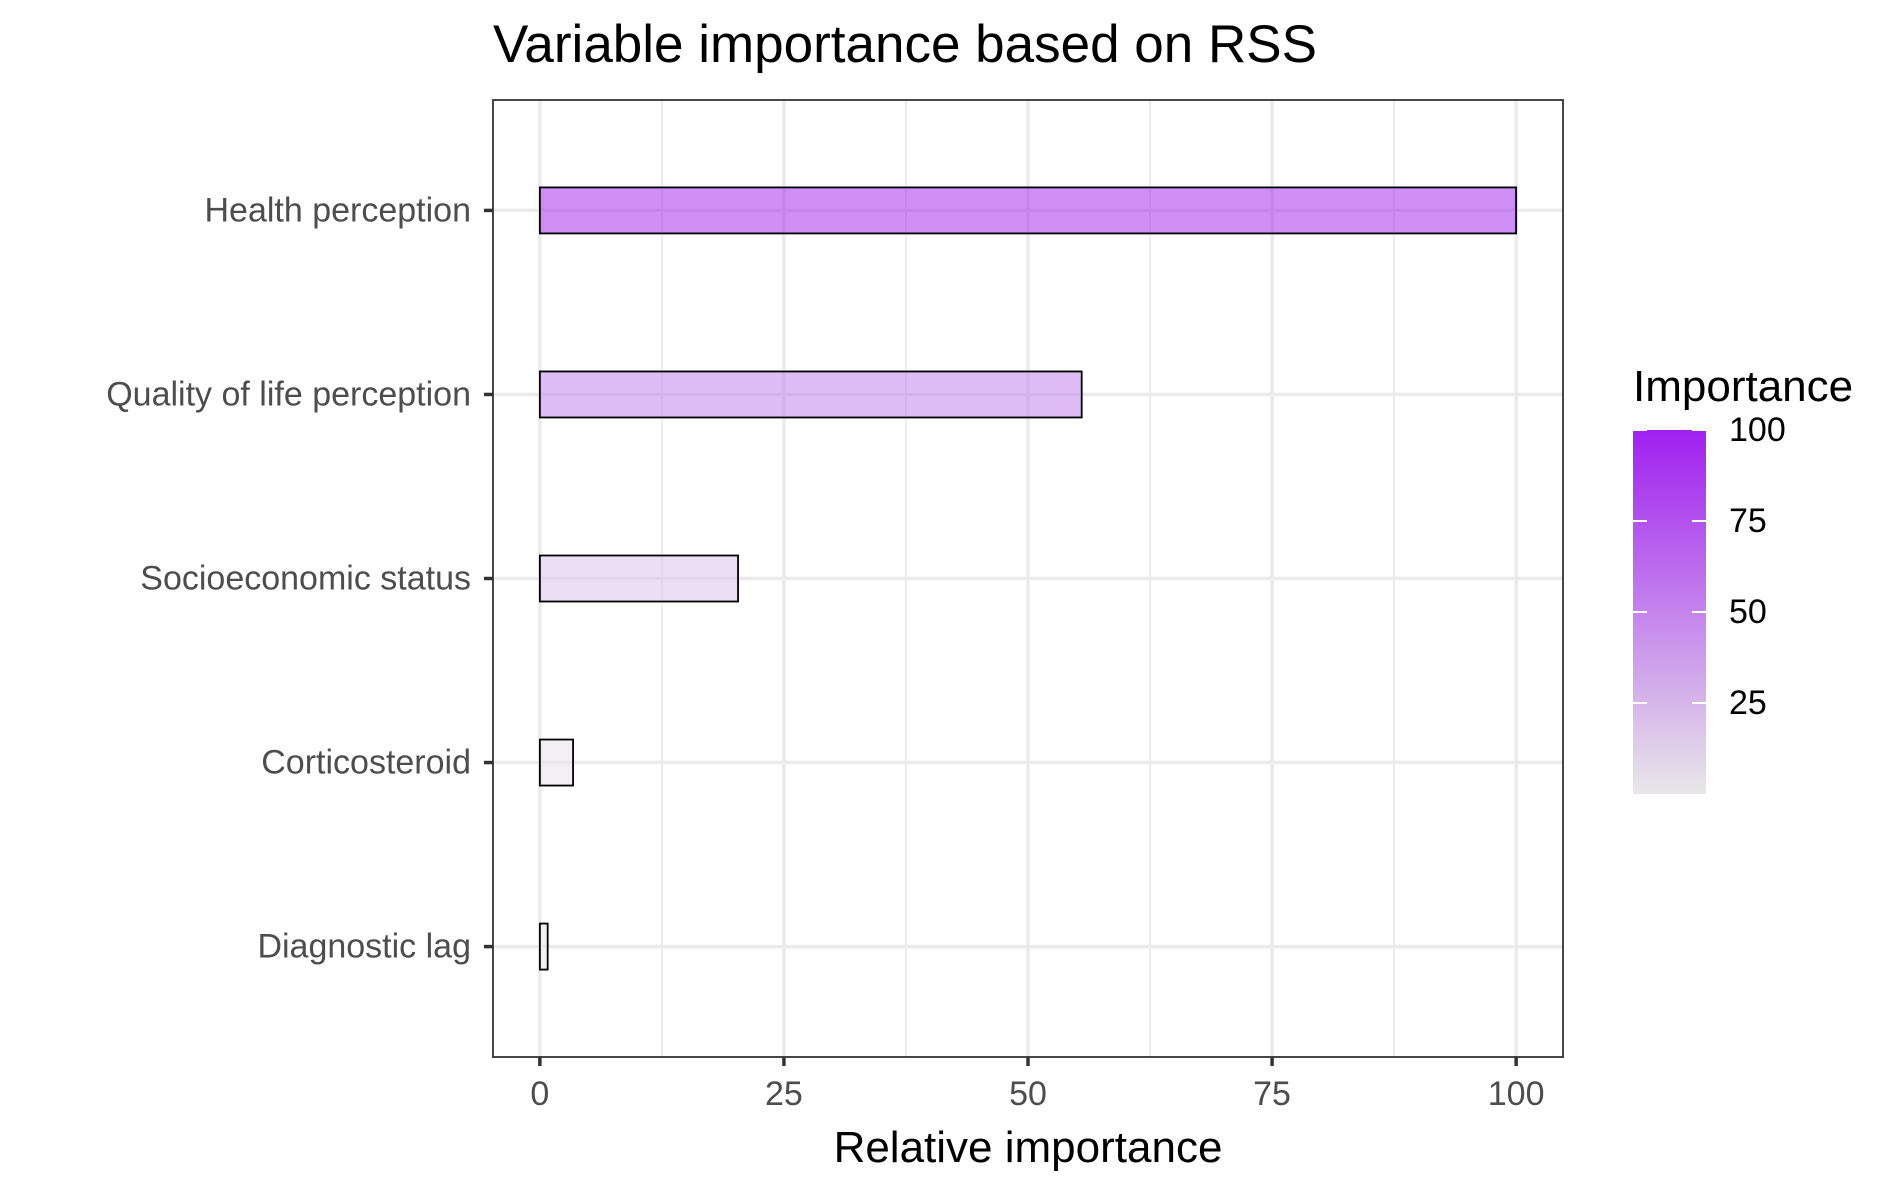 The width and height of the screenshot is (1889, 1186). What do you see at coordinates (1516, 1094) in the screenshot?
I see `x-tick-label: 100` at bounding box center [1516, 1094].